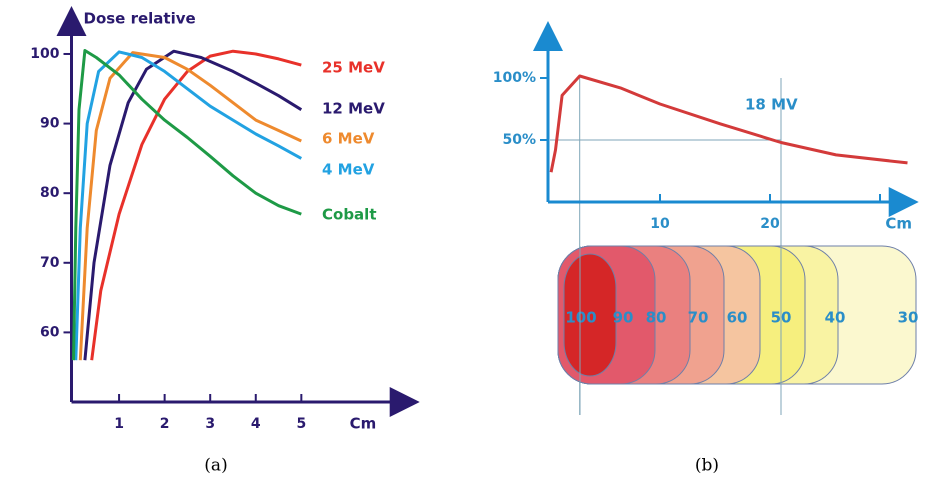  What do you see at coordinates (698, 318) in the screenshot?
I see `isodose-label: 70` at bounding box center [698, 318].